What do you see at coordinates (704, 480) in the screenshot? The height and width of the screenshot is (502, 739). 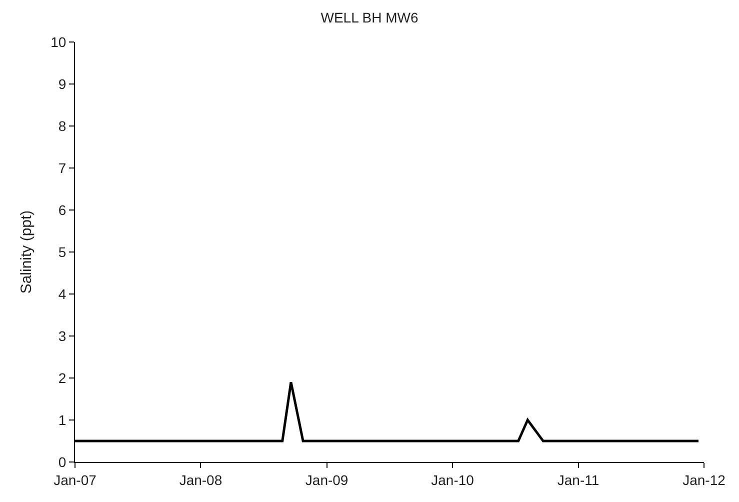 I see `x-tick-label: Jan-12` at bounding box center [704, 480].